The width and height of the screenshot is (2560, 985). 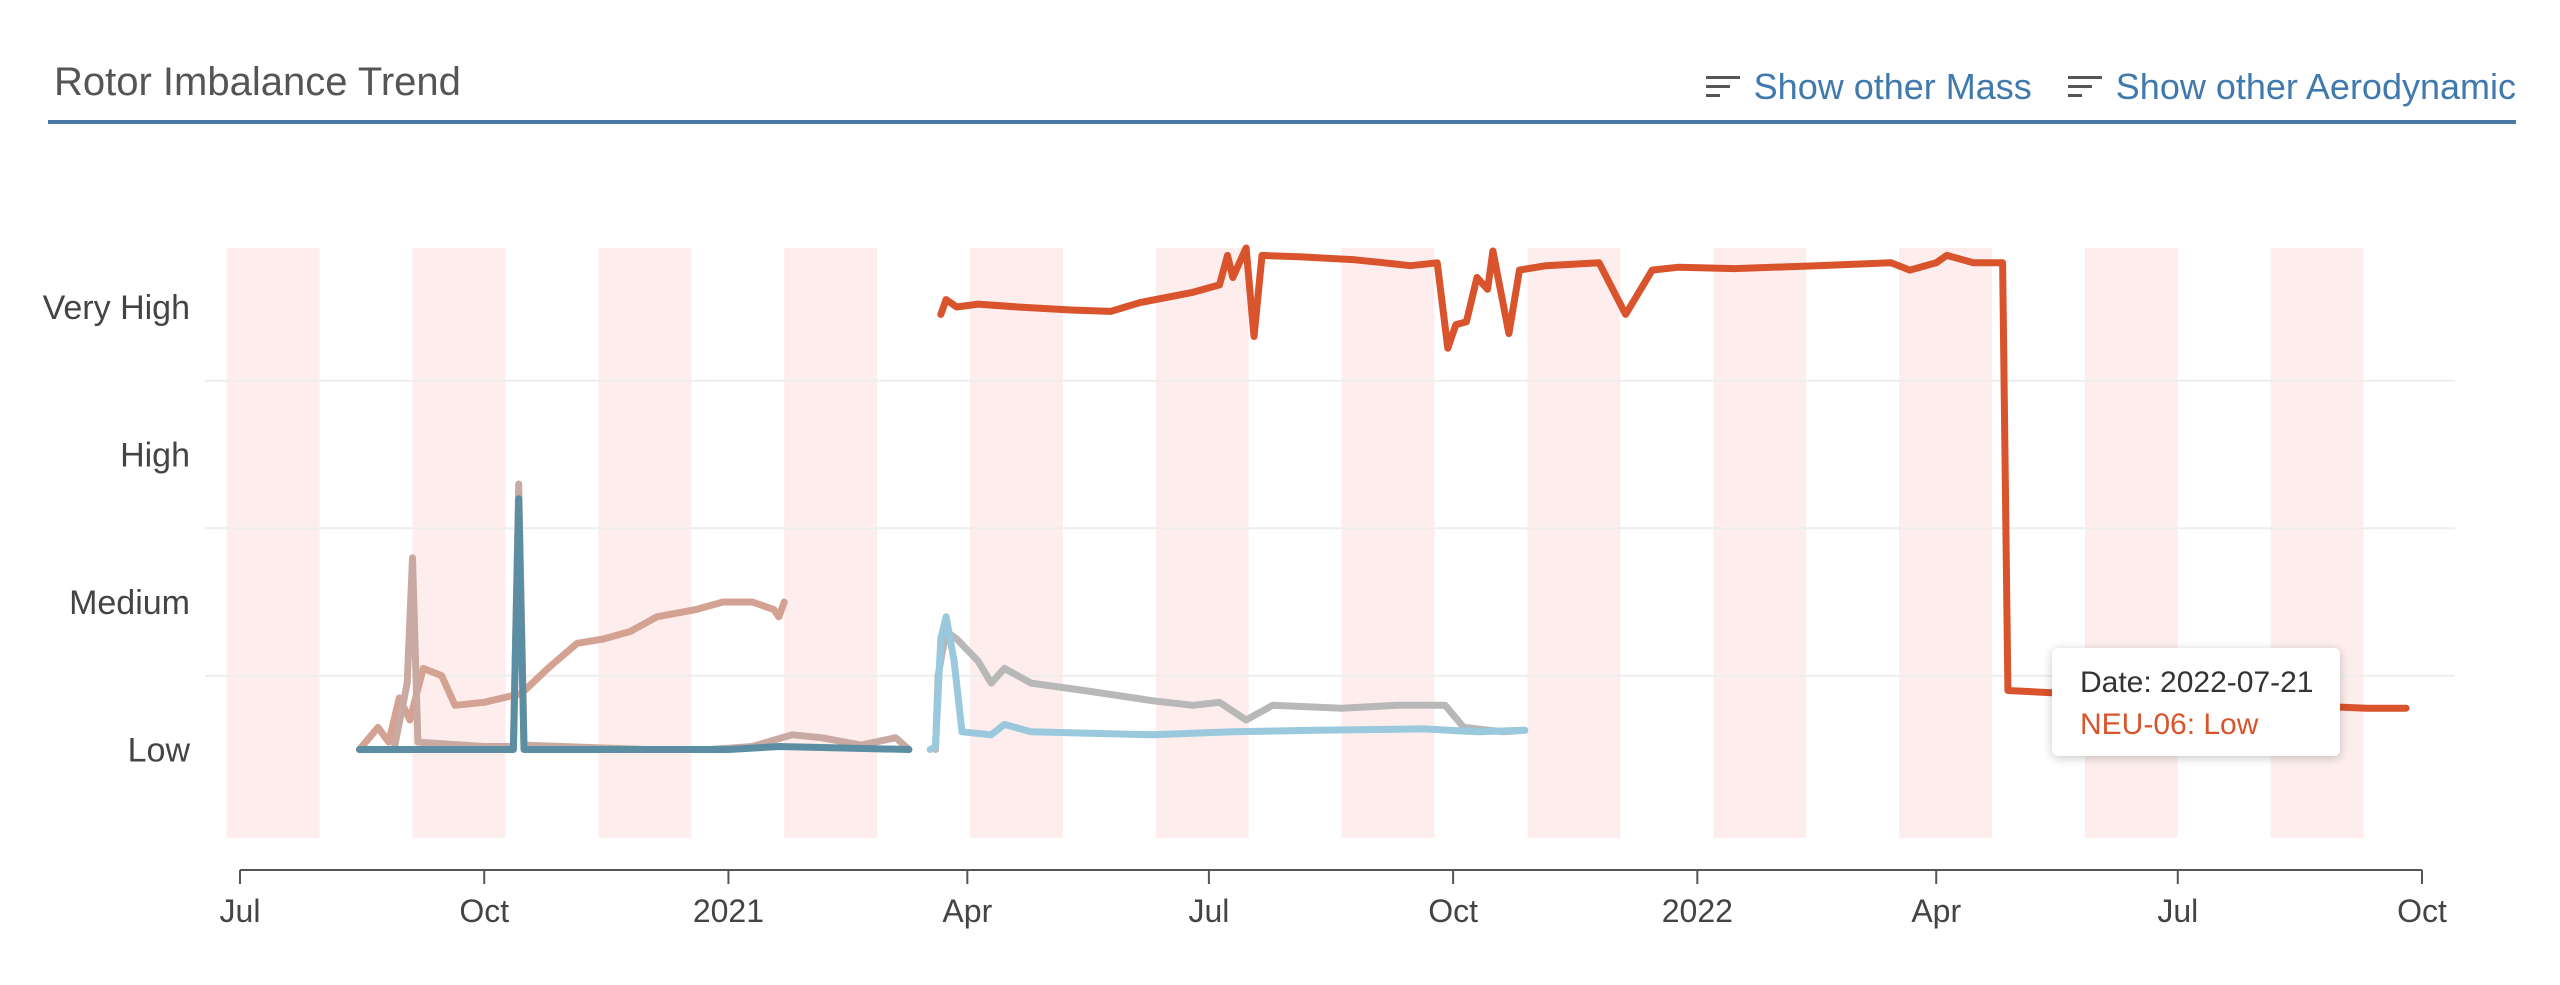 What do you see at coordinates (129, 603) in the screenshot?
I see `y-tick-label: Medium` at bounding box center [129, 603].